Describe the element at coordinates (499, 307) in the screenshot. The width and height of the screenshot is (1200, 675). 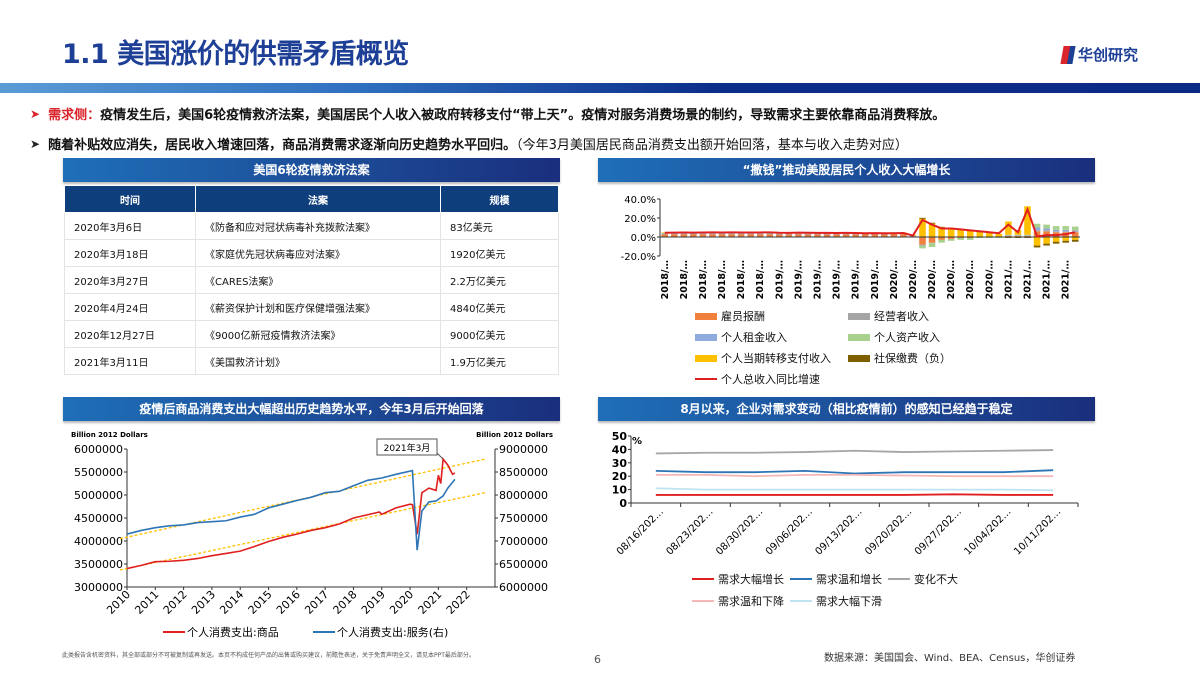
I see `size-cell: 4840亿美元` at that location.